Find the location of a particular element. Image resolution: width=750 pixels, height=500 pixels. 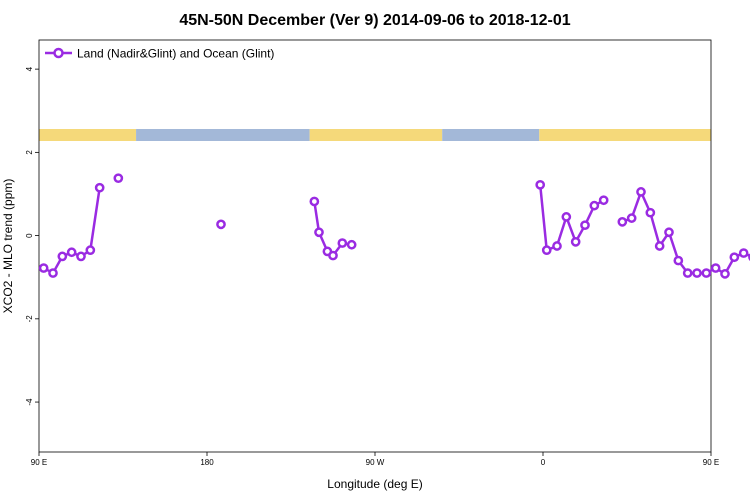

legend-marker is located at coordinates (58, 53).